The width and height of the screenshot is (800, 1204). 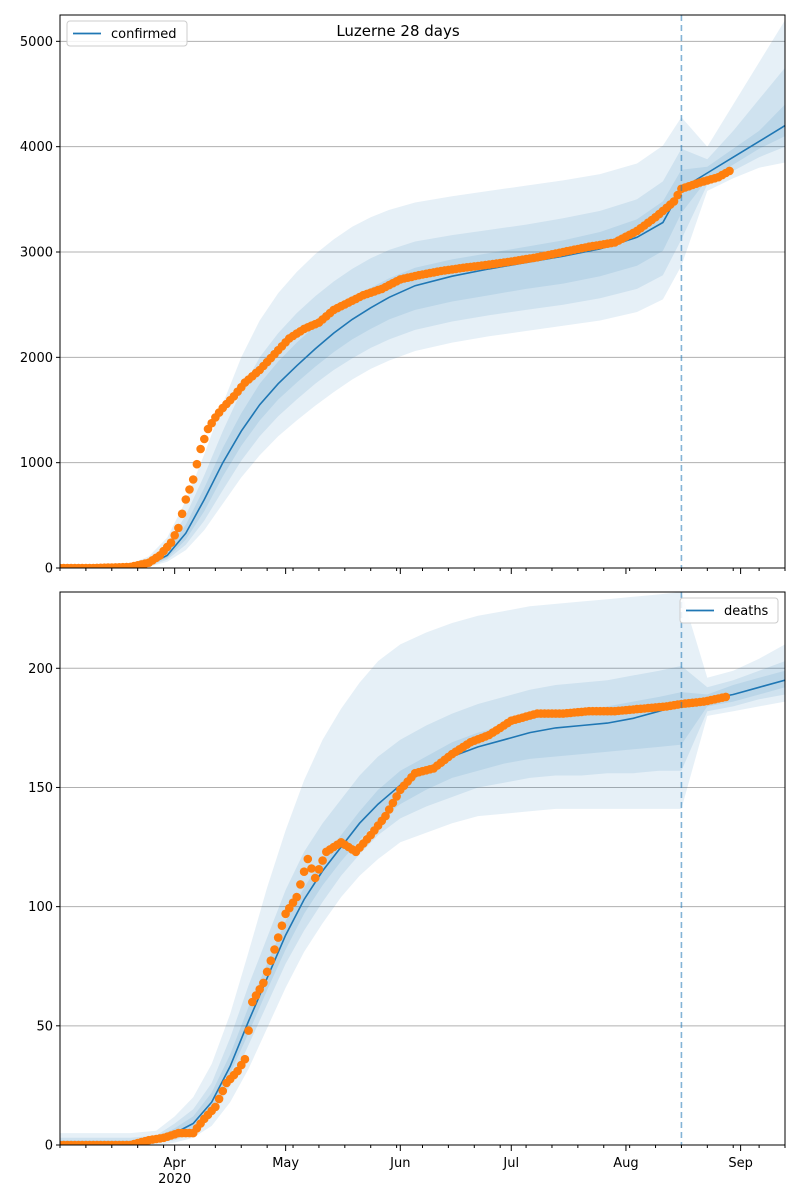 I want to click on y-tick-label: 2000, so click(x=36, y=358).